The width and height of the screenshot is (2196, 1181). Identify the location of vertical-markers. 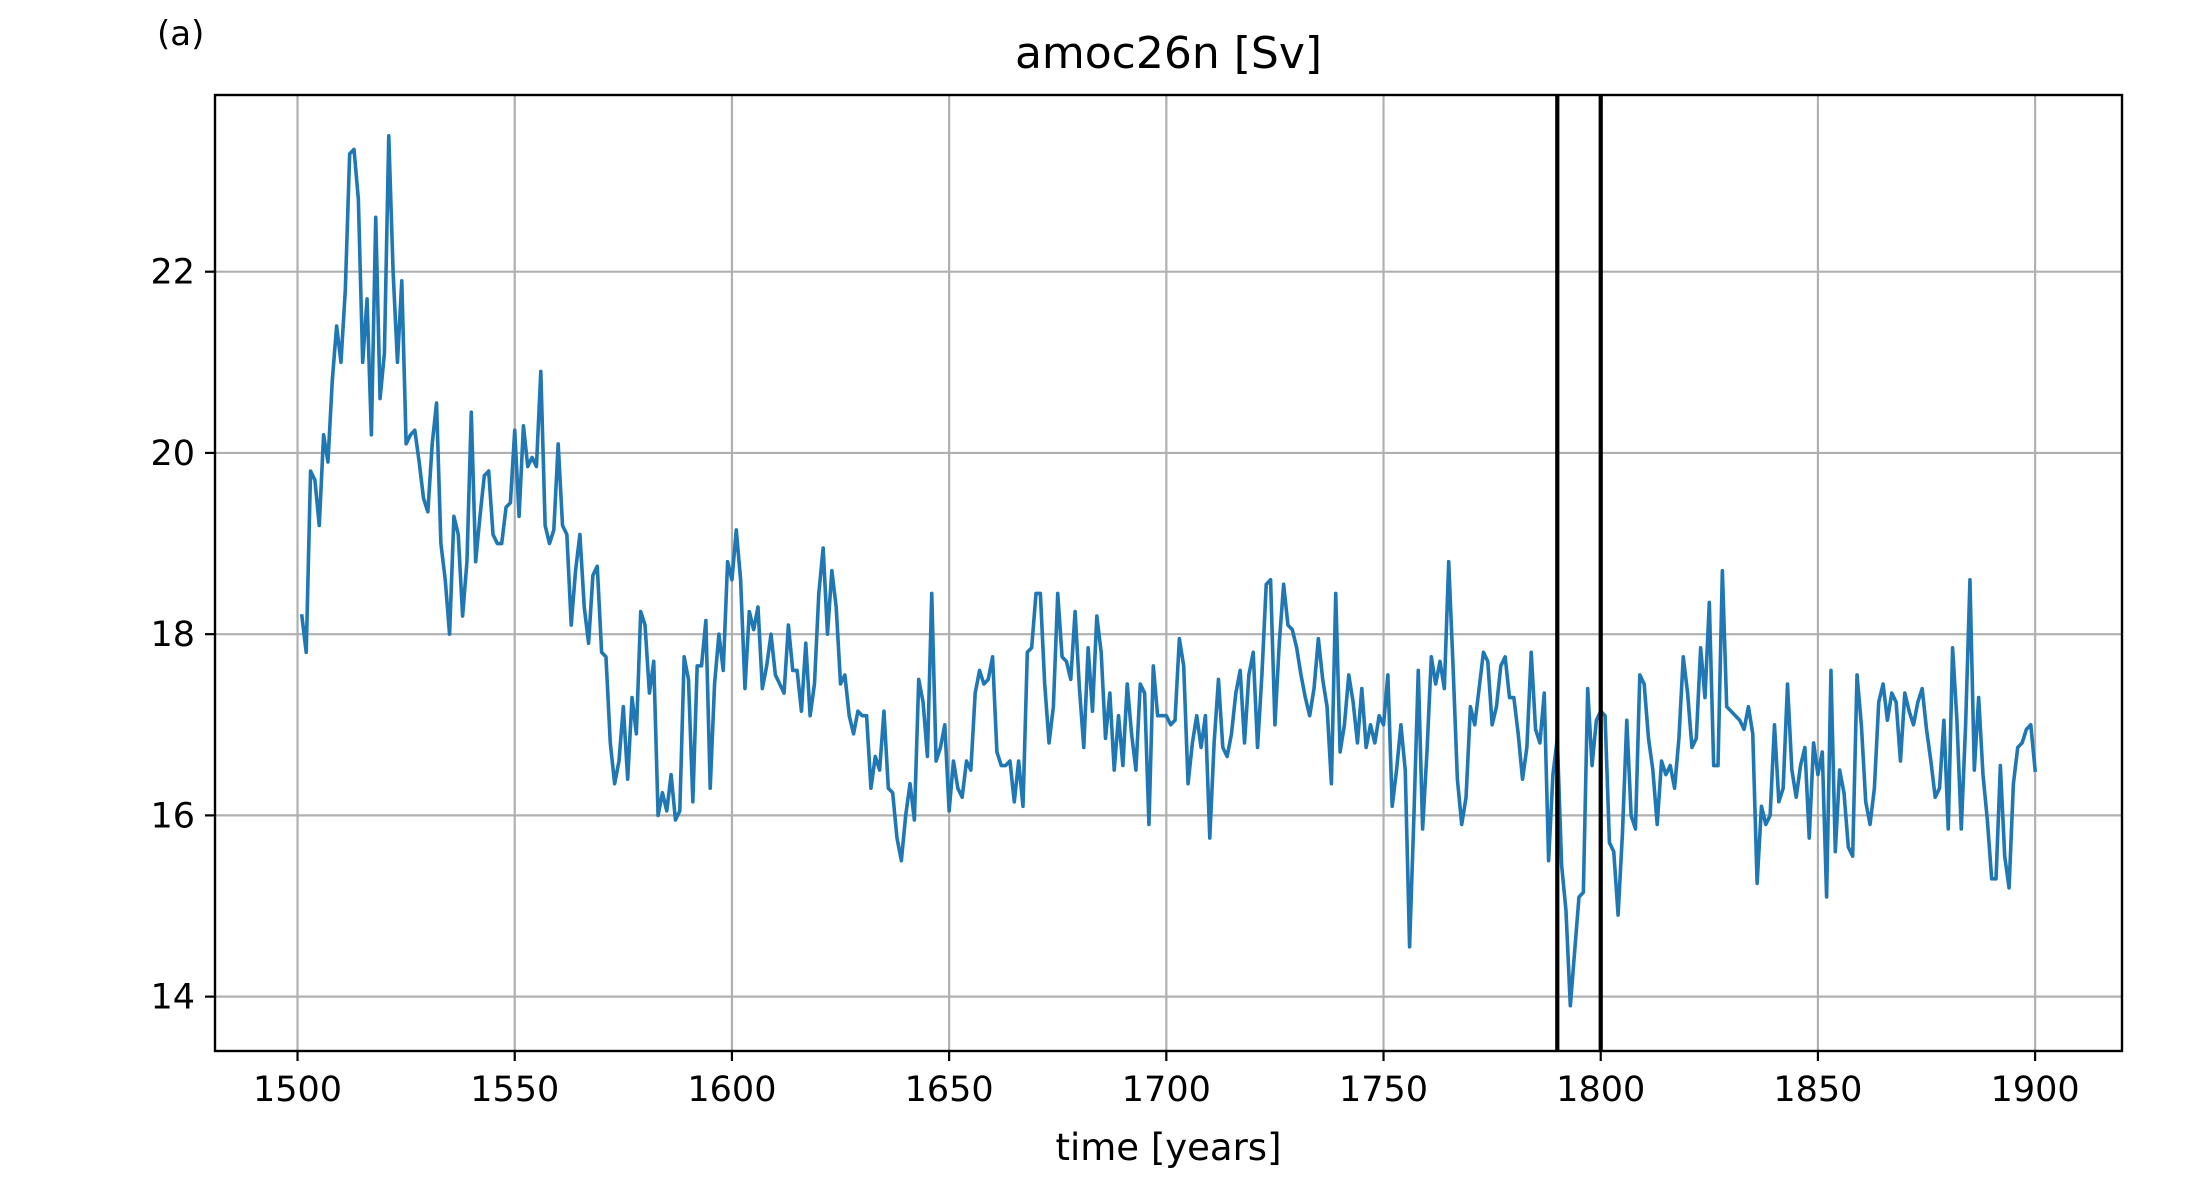
(1579, 573).